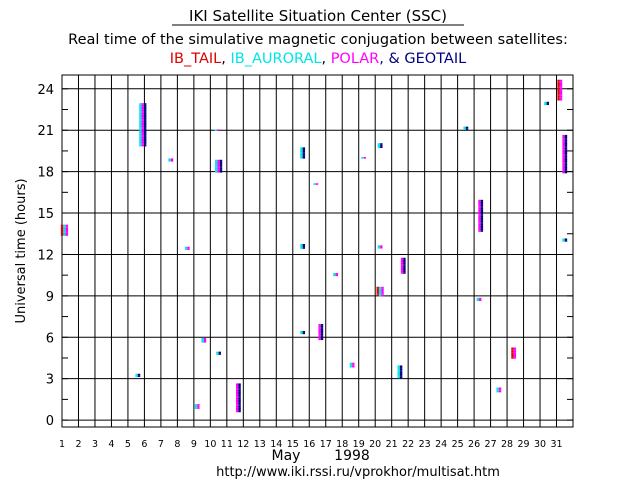 The height and width of the screenshot is (500, 636). I want to click on x-tick-label: 28, so click(507, 444).